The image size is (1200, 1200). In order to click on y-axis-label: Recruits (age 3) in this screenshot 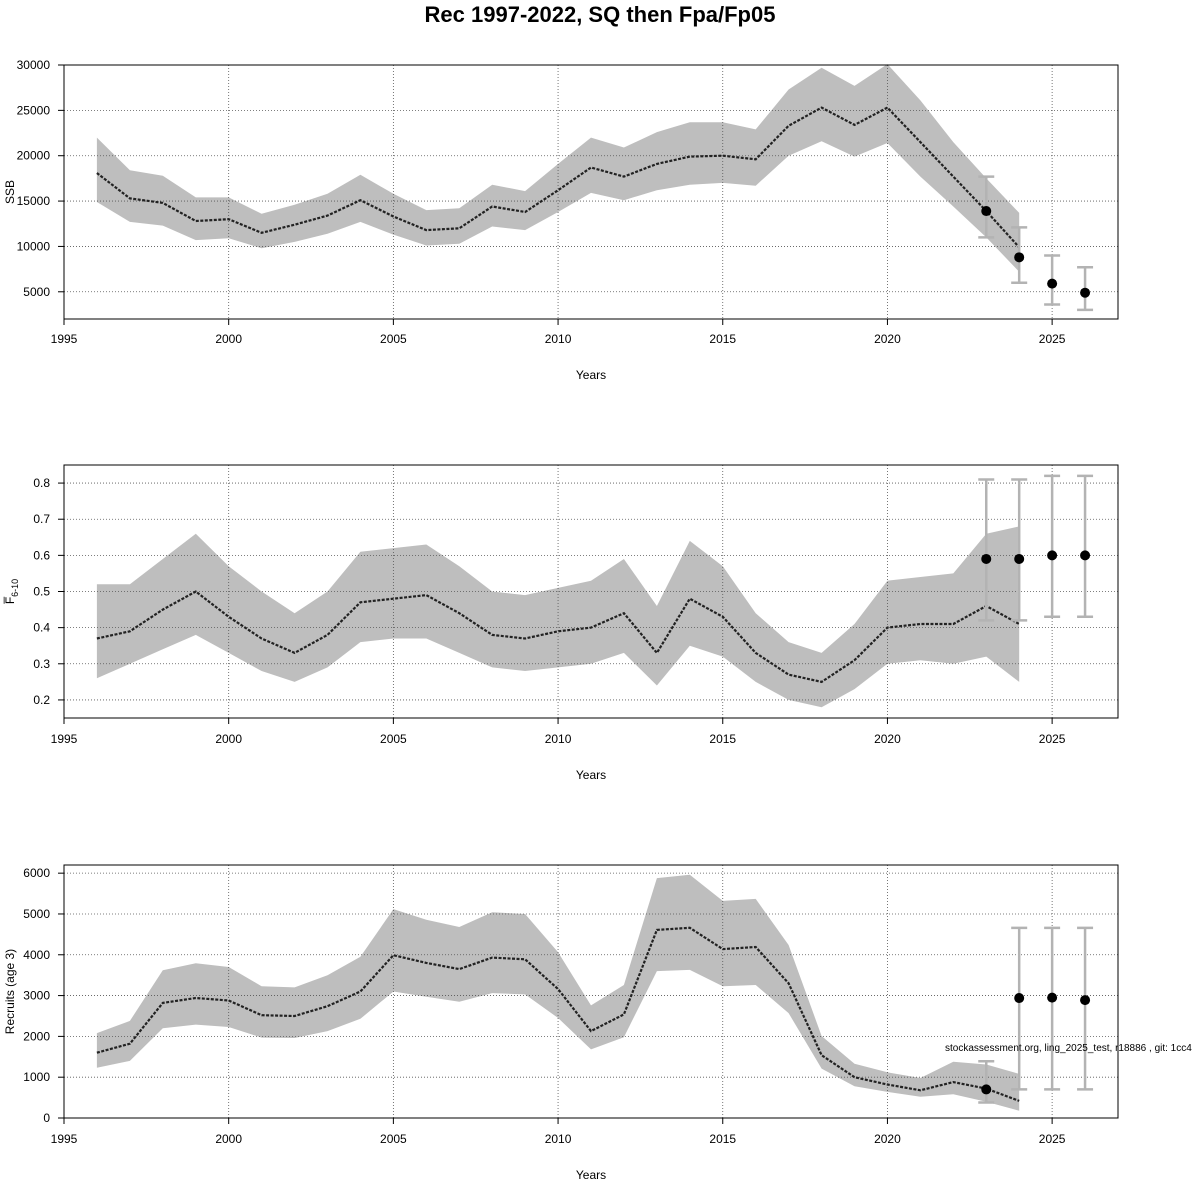, I will do `click(10, 991)`.